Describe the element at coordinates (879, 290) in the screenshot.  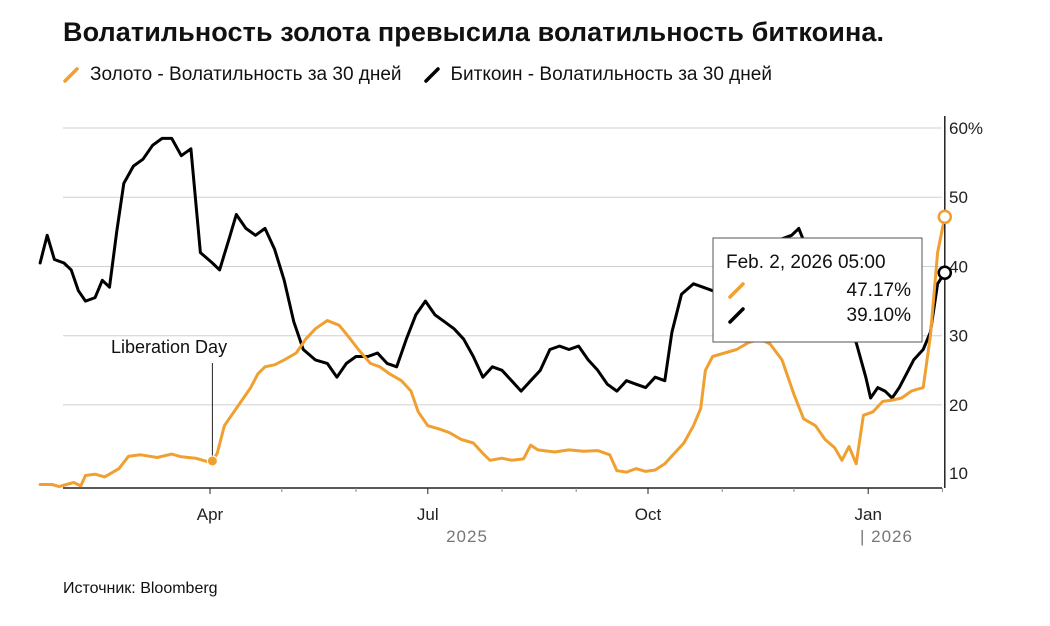
I see `tooltip-gold-value: 47.17%` at that location.